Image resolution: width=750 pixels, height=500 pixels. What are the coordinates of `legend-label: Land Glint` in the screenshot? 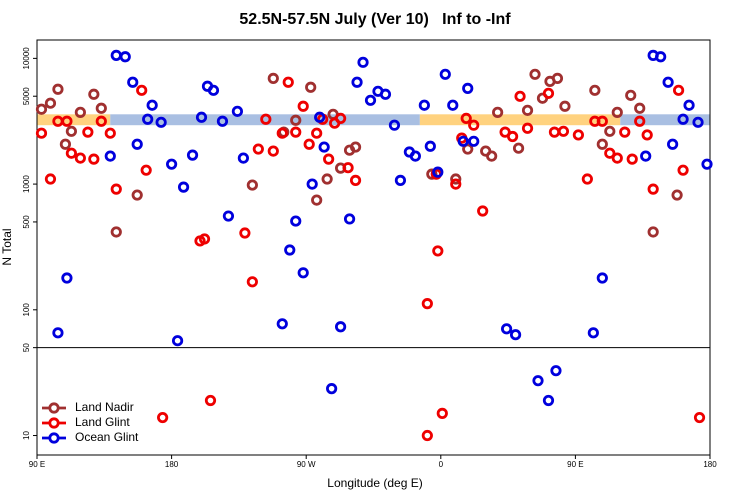 It's located at (102, 422).